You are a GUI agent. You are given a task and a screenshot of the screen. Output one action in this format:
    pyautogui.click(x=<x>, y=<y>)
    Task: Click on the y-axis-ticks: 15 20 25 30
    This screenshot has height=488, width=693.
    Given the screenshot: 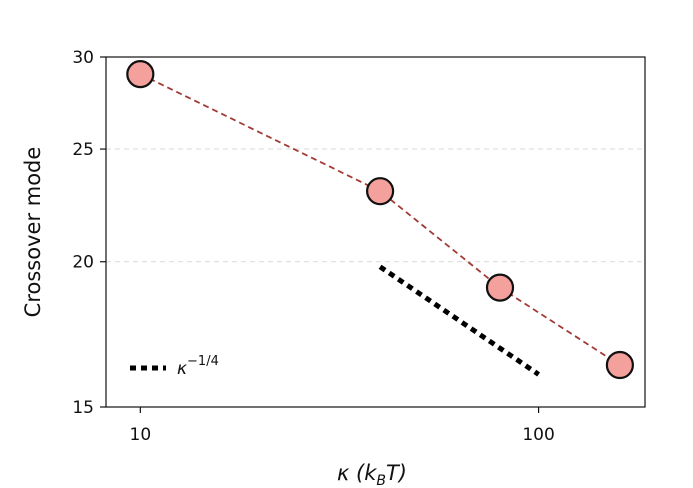 What is the action you would take?
    pyautogui.click(x=89, y=233)
    